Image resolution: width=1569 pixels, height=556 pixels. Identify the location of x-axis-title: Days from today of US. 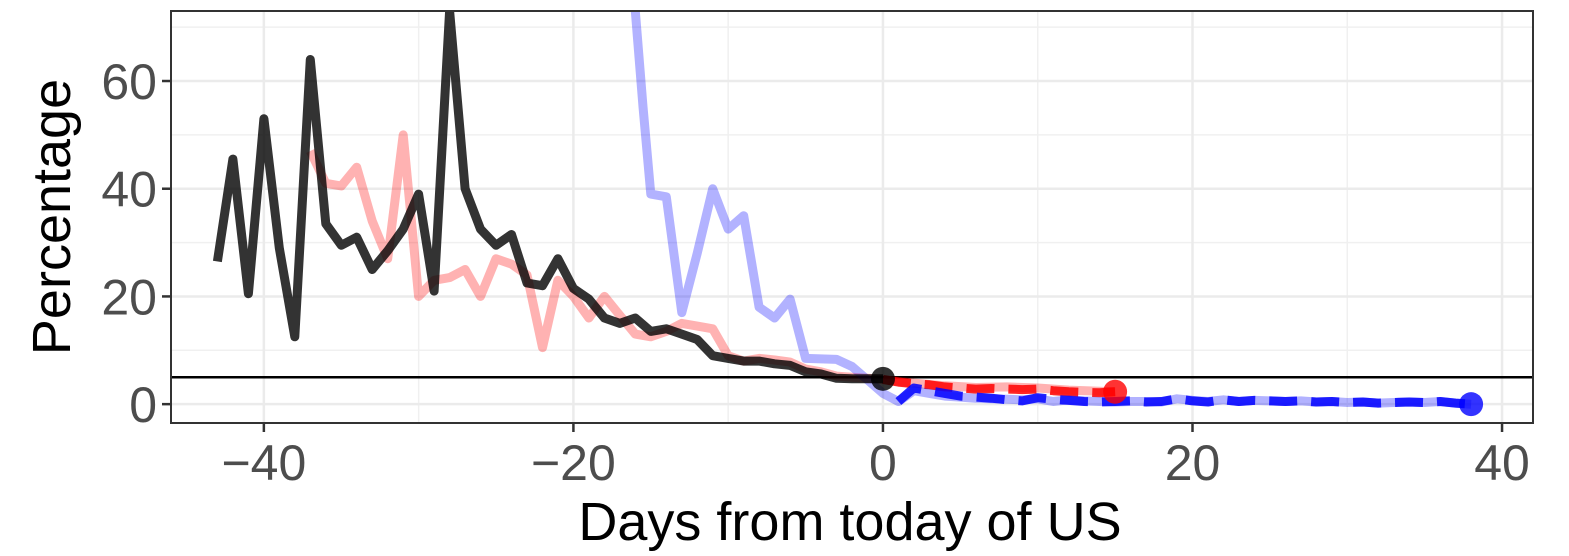
(849, 522).